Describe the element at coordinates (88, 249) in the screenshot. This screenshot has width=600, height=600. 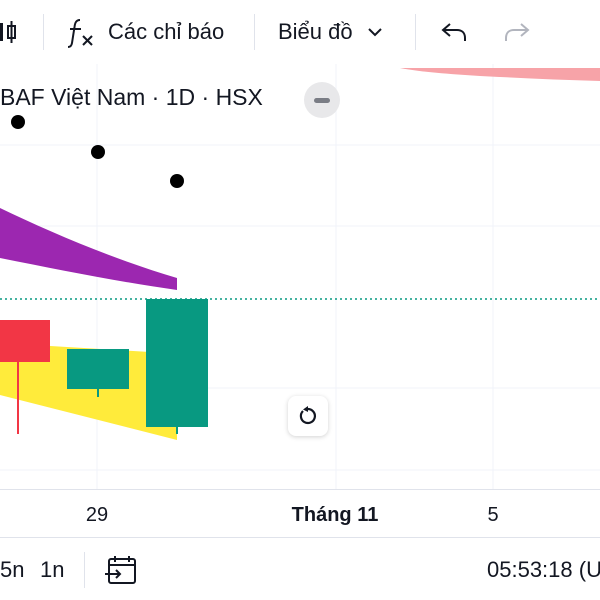
I see `purple-indicator-band` at that location.